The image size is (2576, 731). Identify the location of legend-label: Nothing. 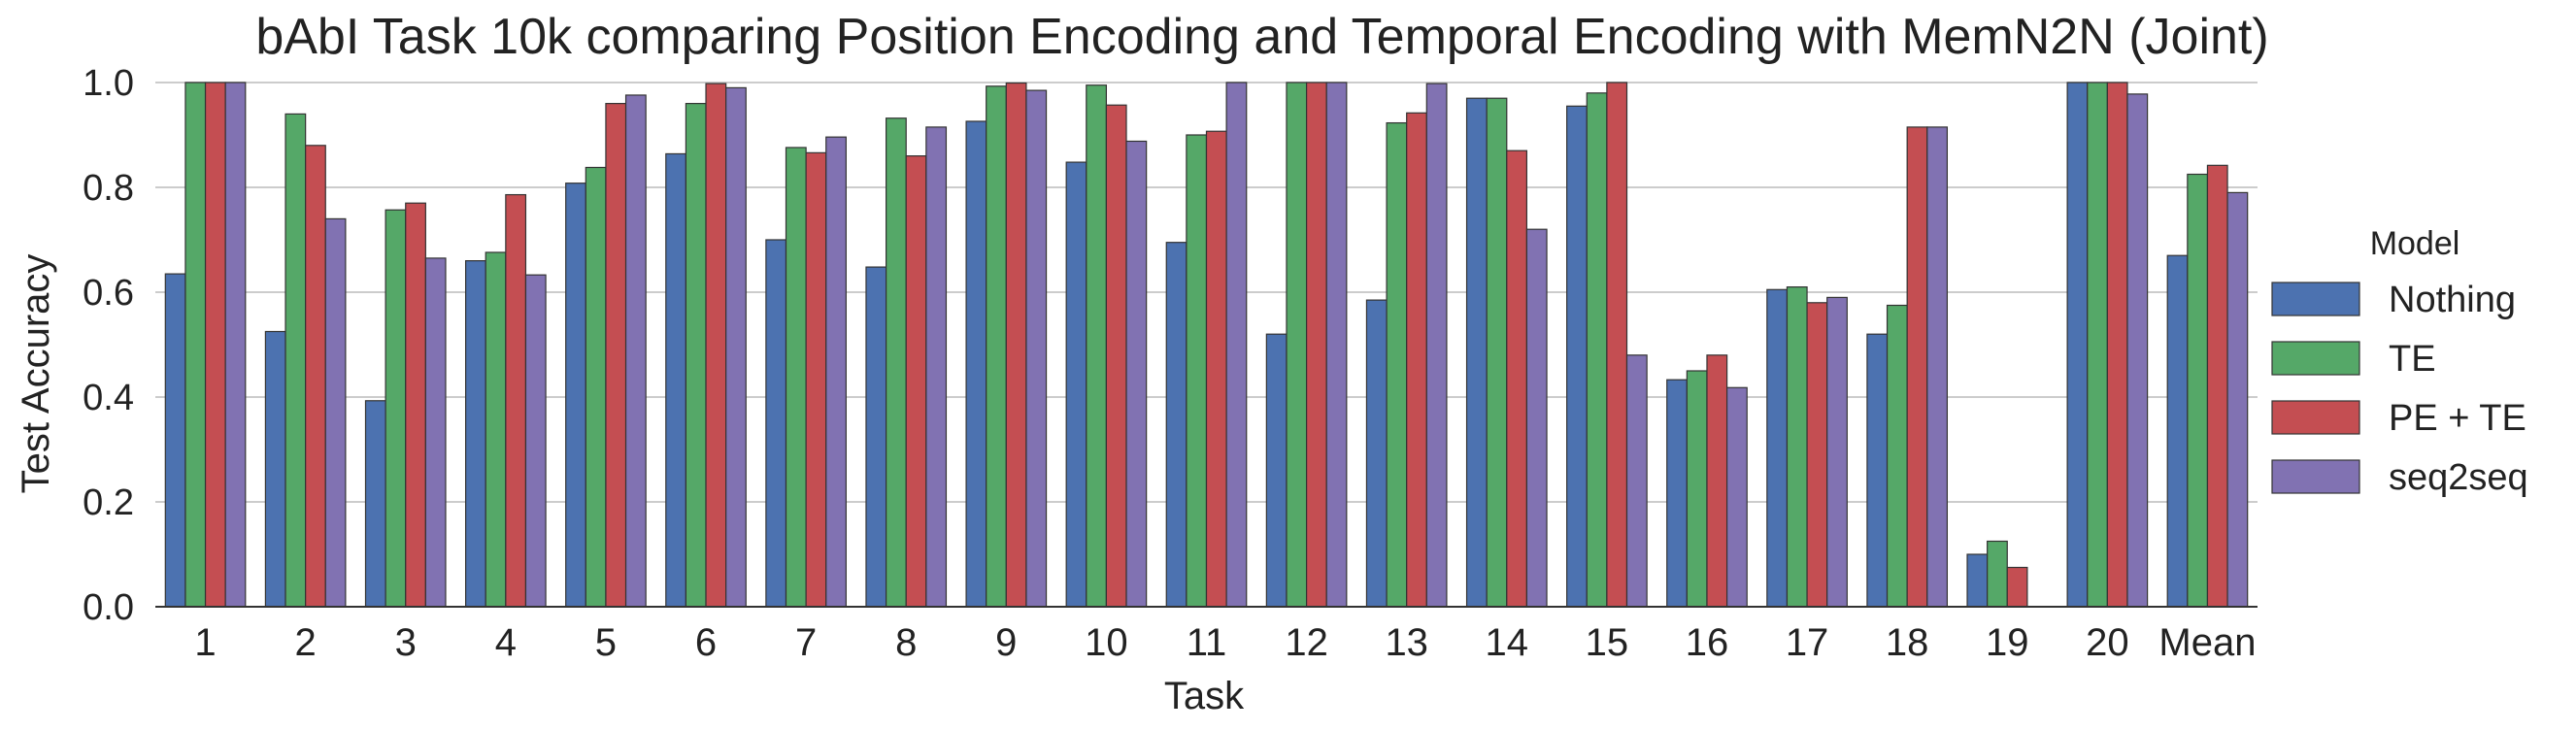
(2452, 300).